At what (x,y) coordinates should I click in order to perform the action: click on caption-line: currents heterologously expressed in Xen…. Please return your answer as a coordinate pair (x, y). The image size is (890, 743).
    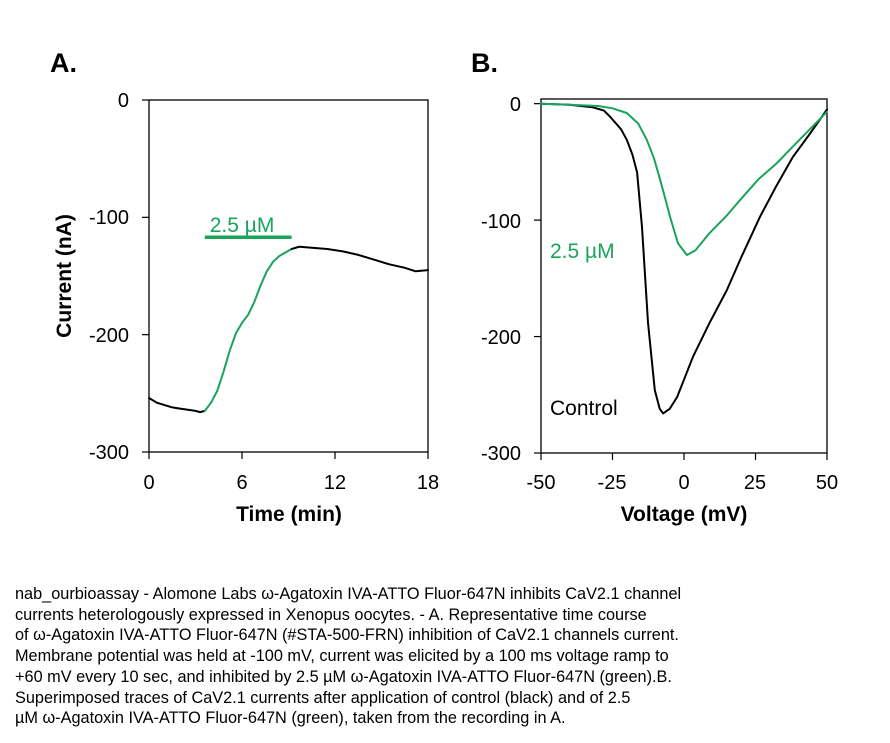
    Looking at the image, I should click on (331, 614).